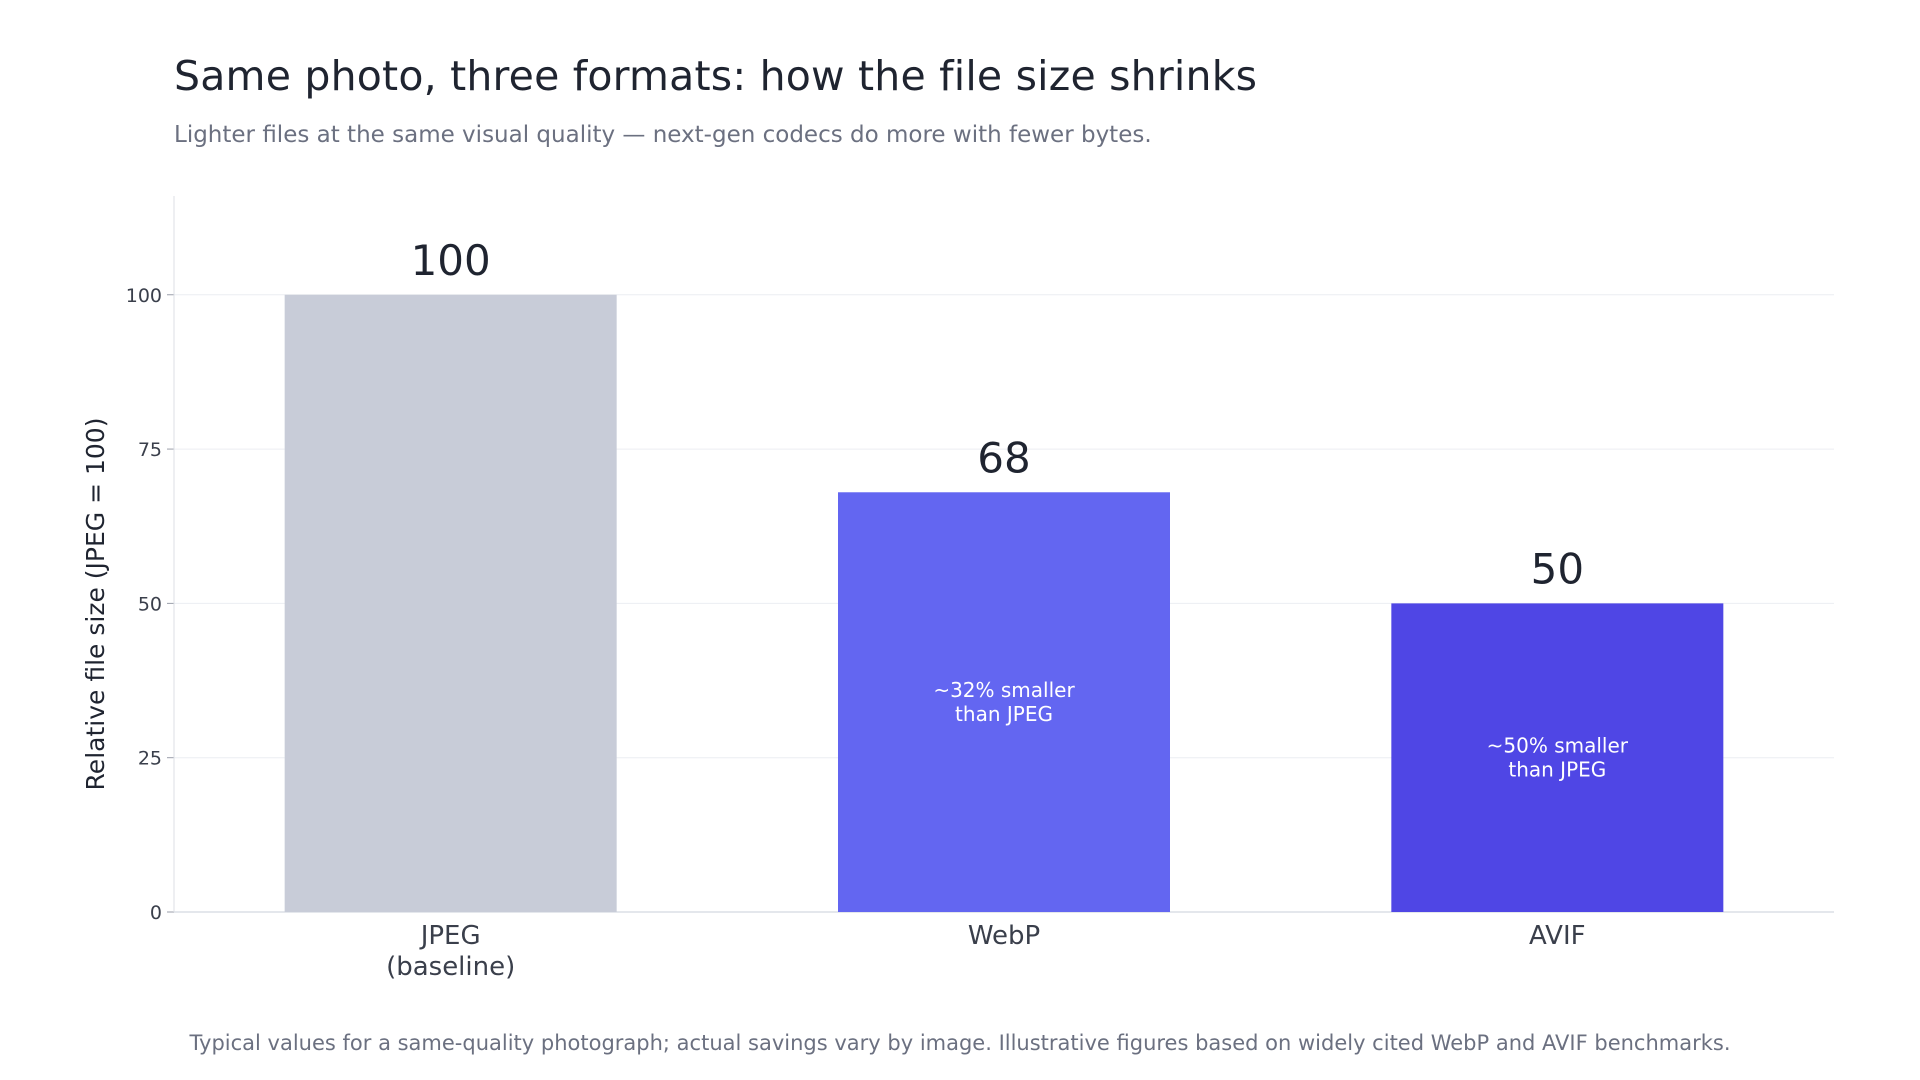 This screenshot has height=1080, width=1920. What do you see at coordinates (450, 936) in the screenshot?
I see `x-tick-label: JPEG` at bounding box center [450, 936].